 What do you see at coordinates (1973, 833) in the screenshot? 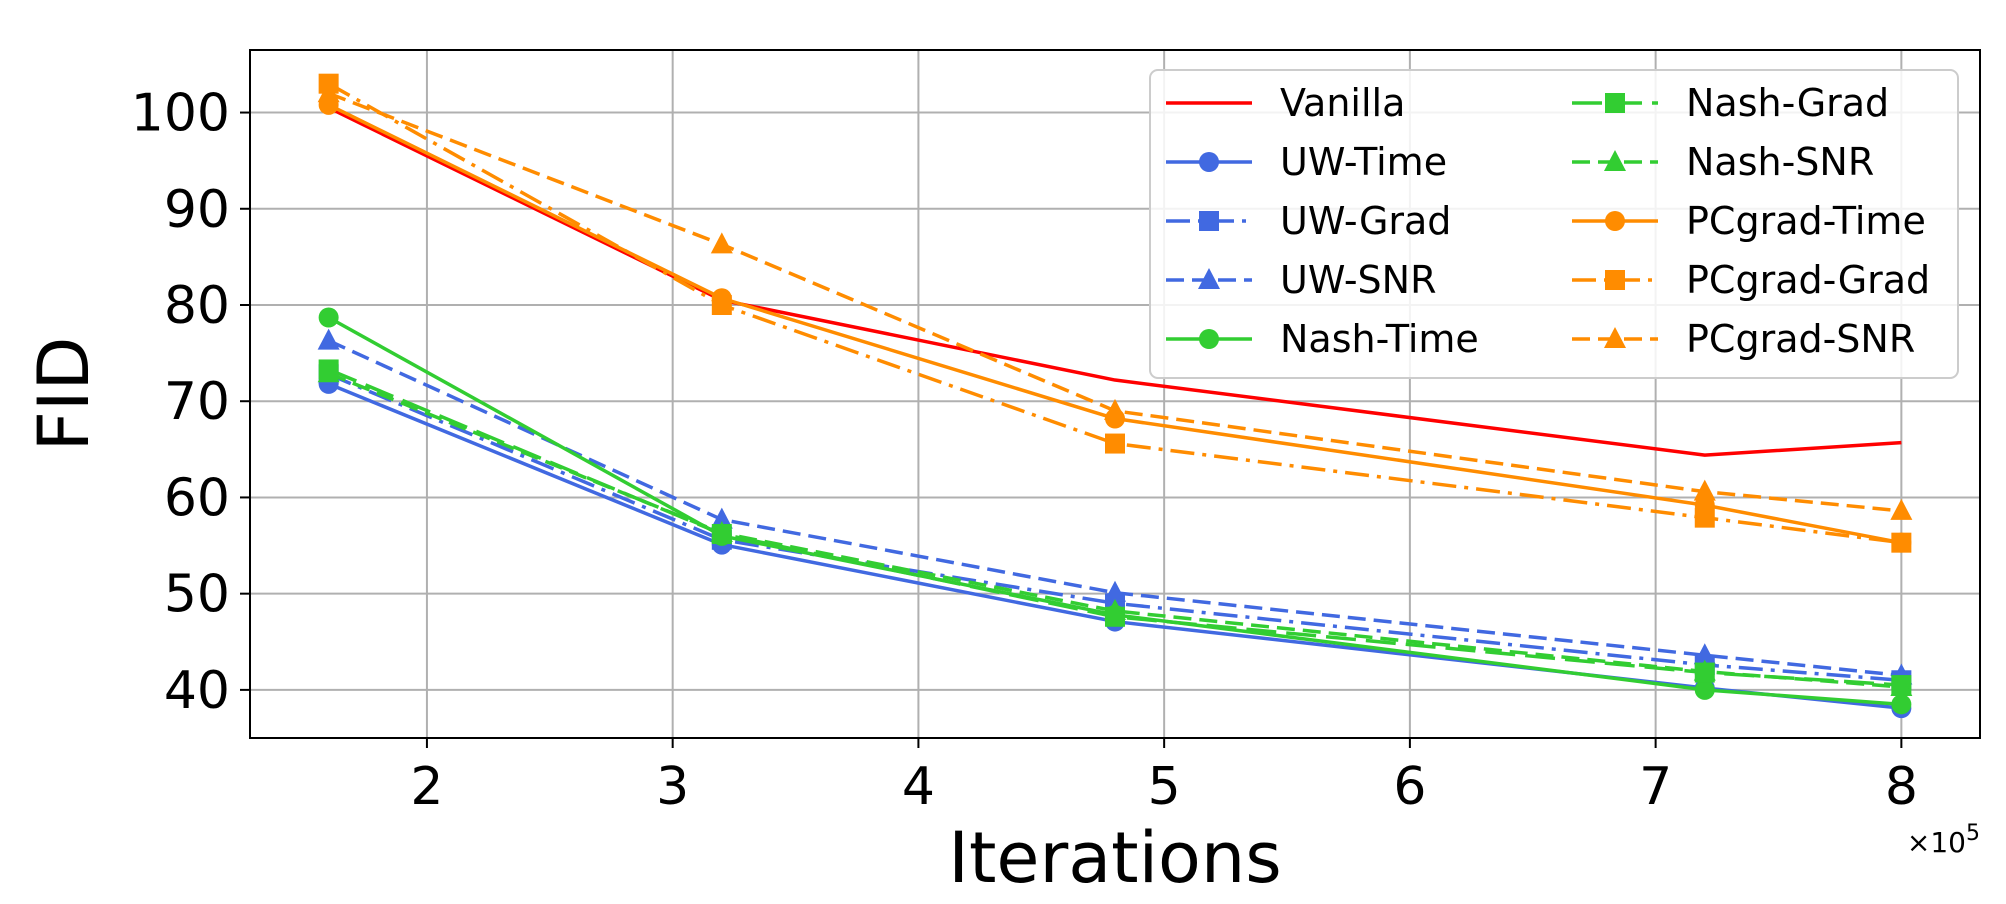
I see `x-multiplier-exponent: 5` at bounding box center [1973, 833].